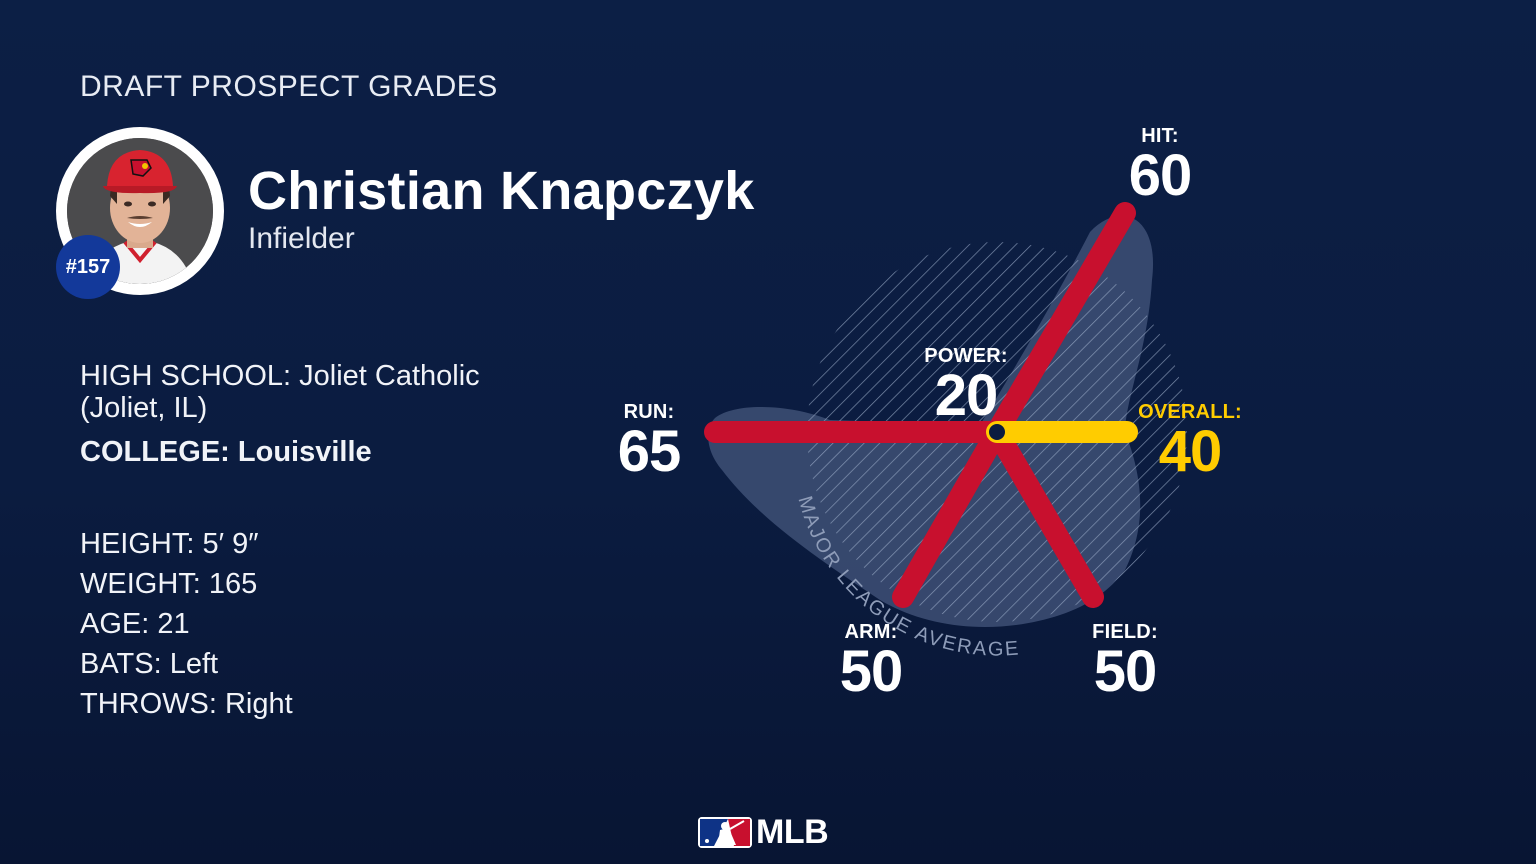  What do you see at coordinates (289, 86) in the screenshot?
I see `page-kicker: DRAFT PROSPECT GRADES` at bounding box center [289, 86].